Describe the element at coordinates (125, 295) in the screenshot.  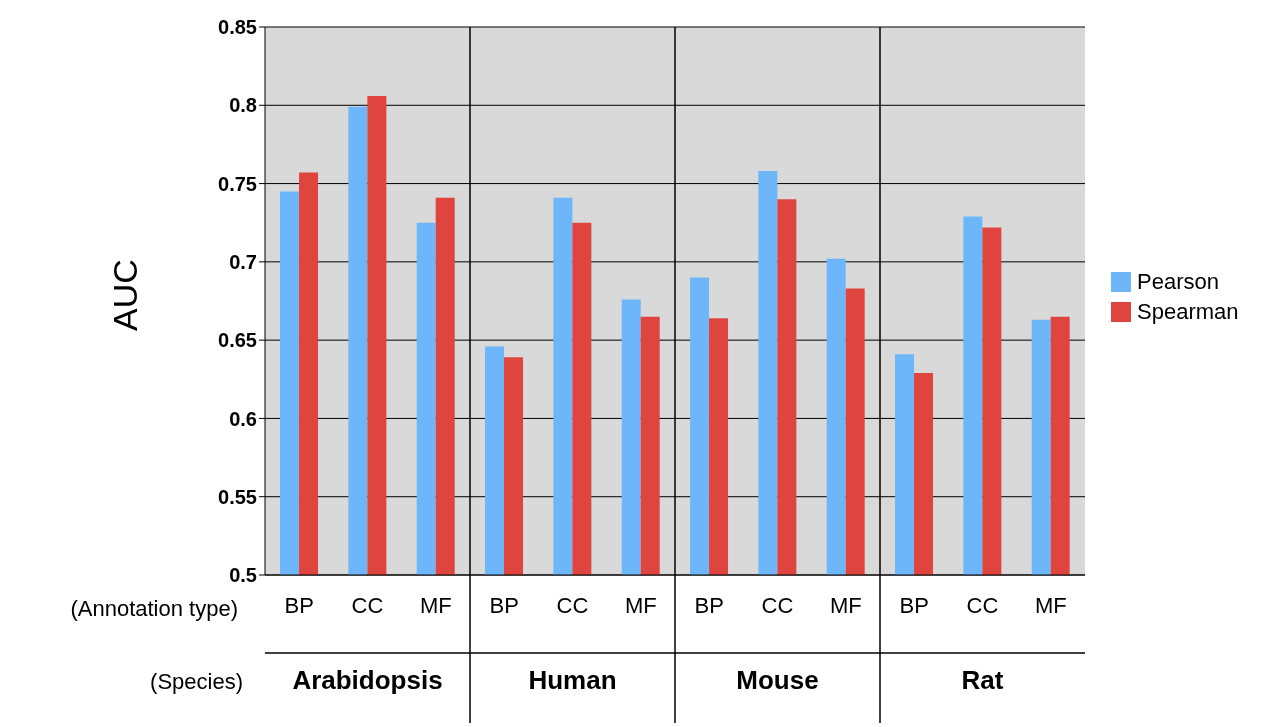
I see `y-axis-title: AUC` at that location.